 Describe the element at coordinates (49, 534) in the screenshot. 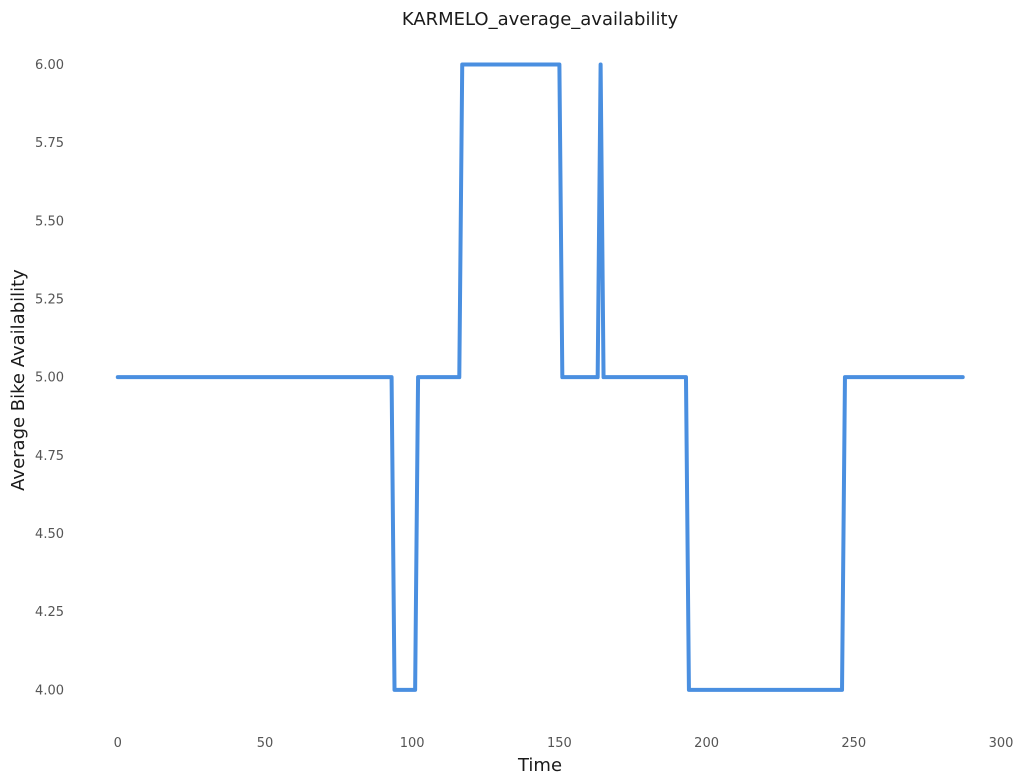

I see `y-tick-label: 4.50` at that location.